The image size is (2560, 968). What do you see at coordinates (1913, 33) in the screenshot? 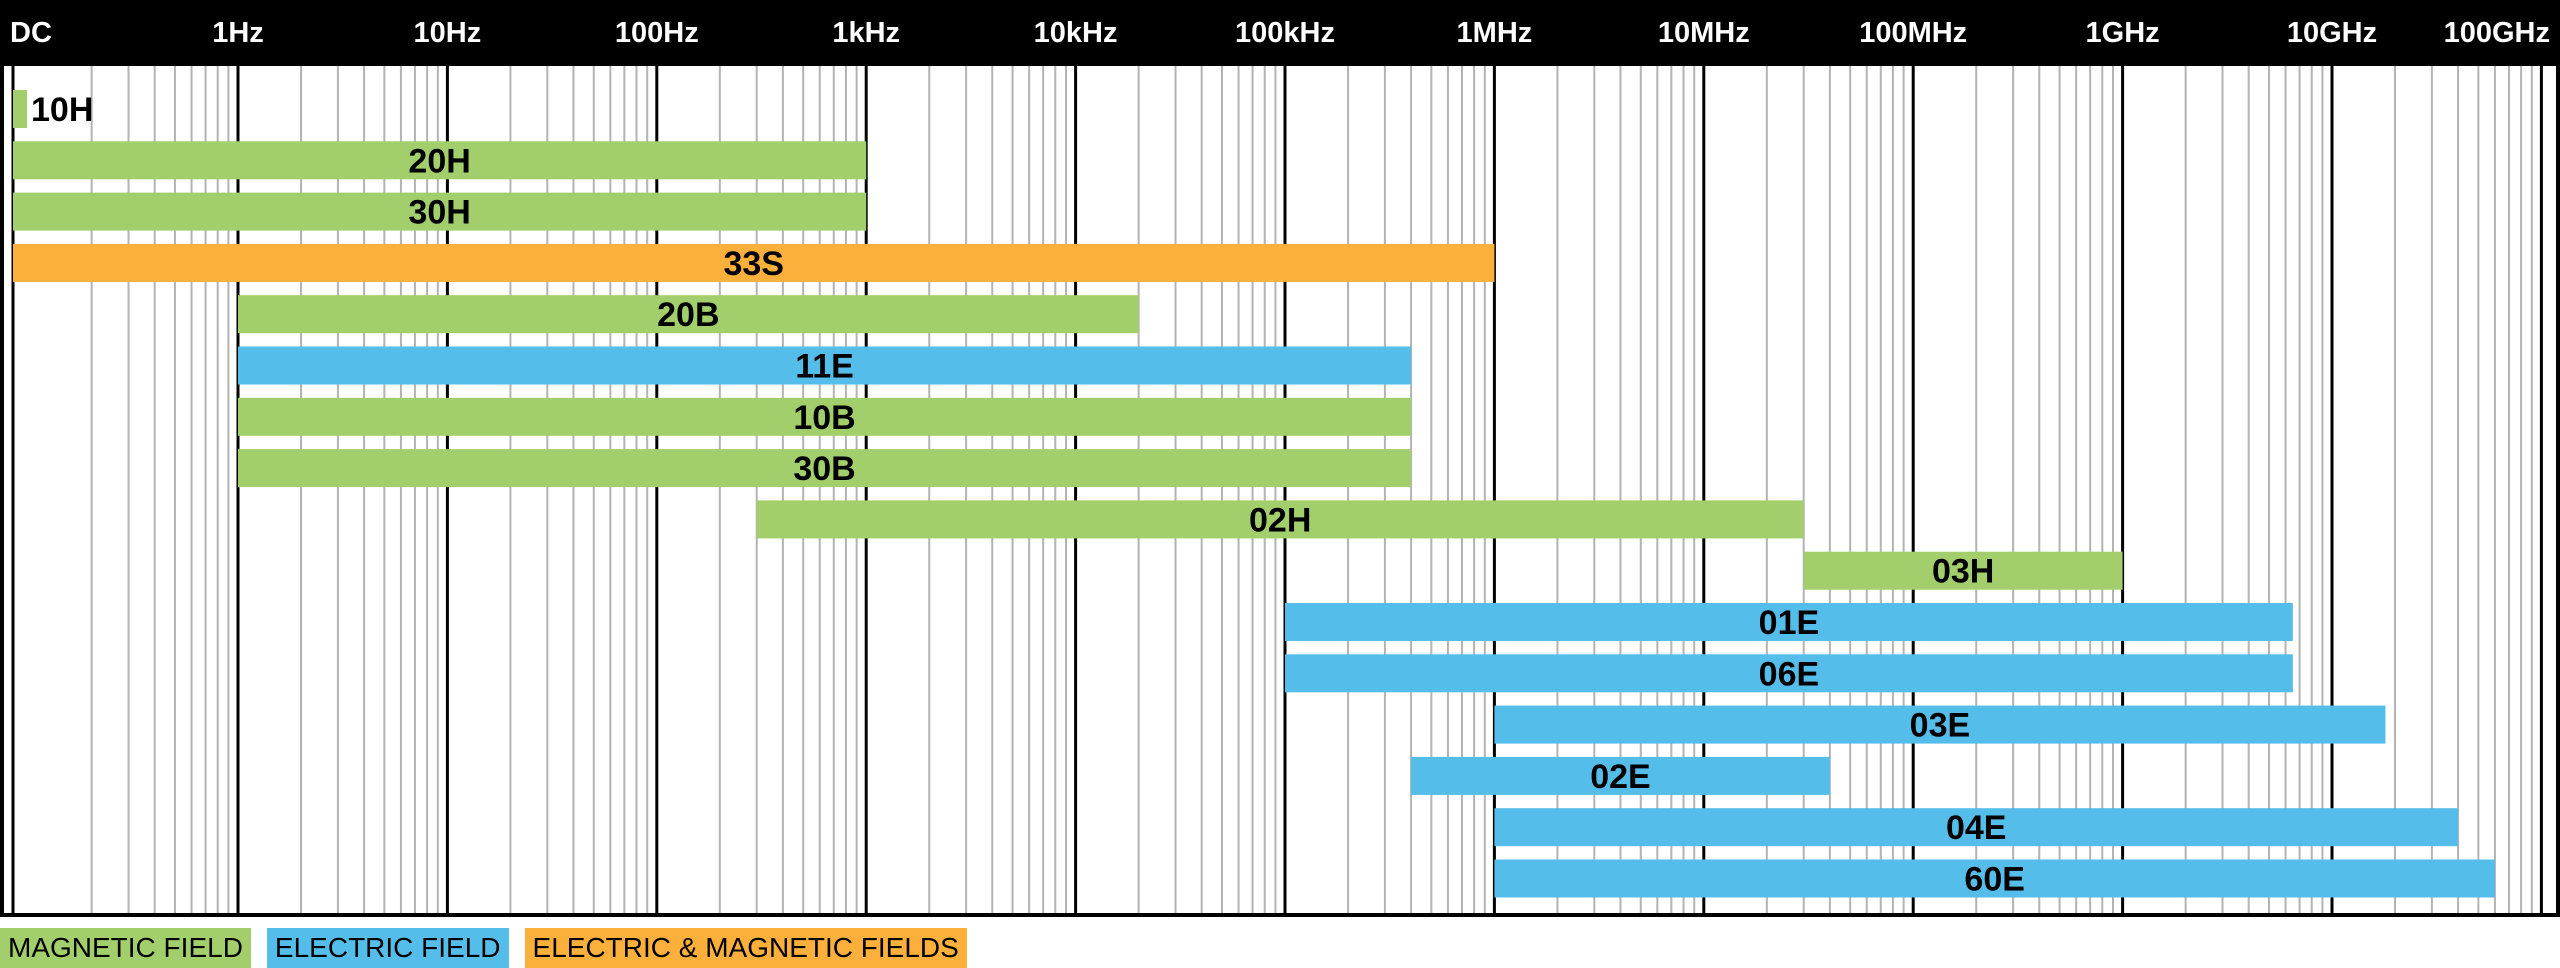
I see `tick-label-100MHz: 100MHz` at bounding box center [1913, 33].